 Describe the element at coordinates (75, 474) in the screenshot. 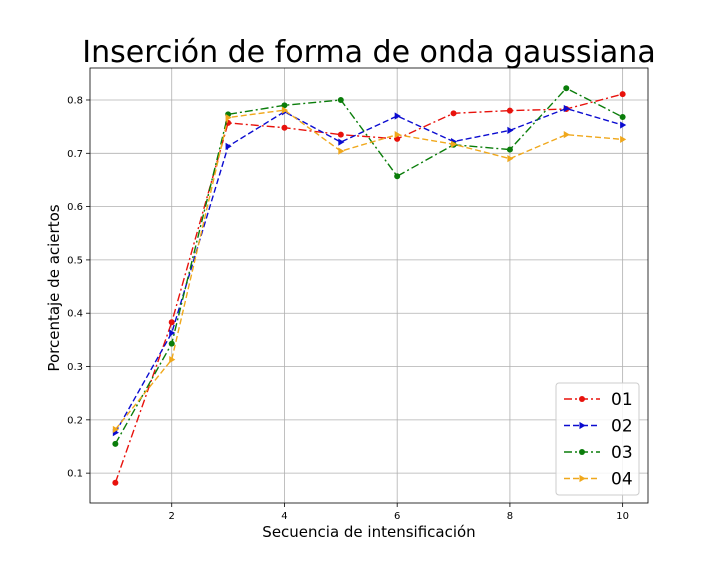

I see `y-tick-label: 0.1` at that location.